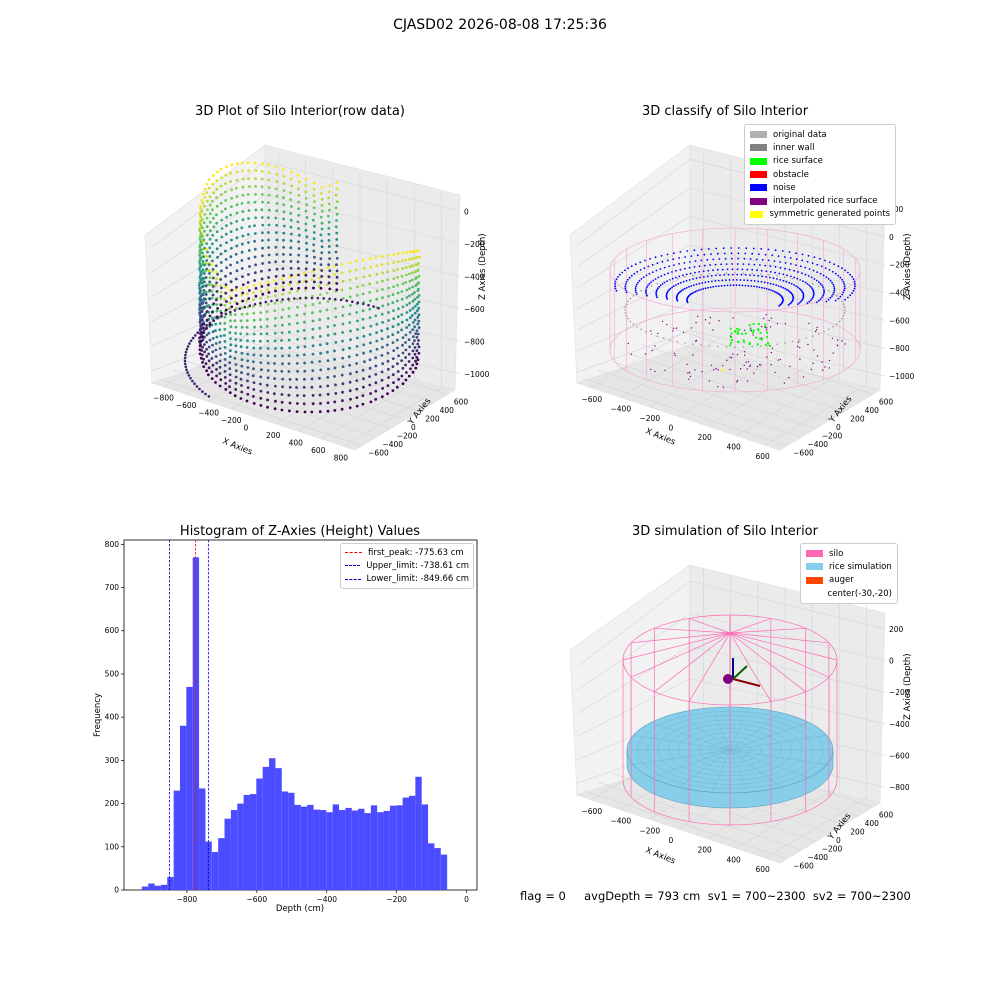 Image resolution: width=1000 pixels, height=1000 pixels. Describe the element at coordinates (803, 453) in the screenshot. I see `y-tick-label: −600` at that location.